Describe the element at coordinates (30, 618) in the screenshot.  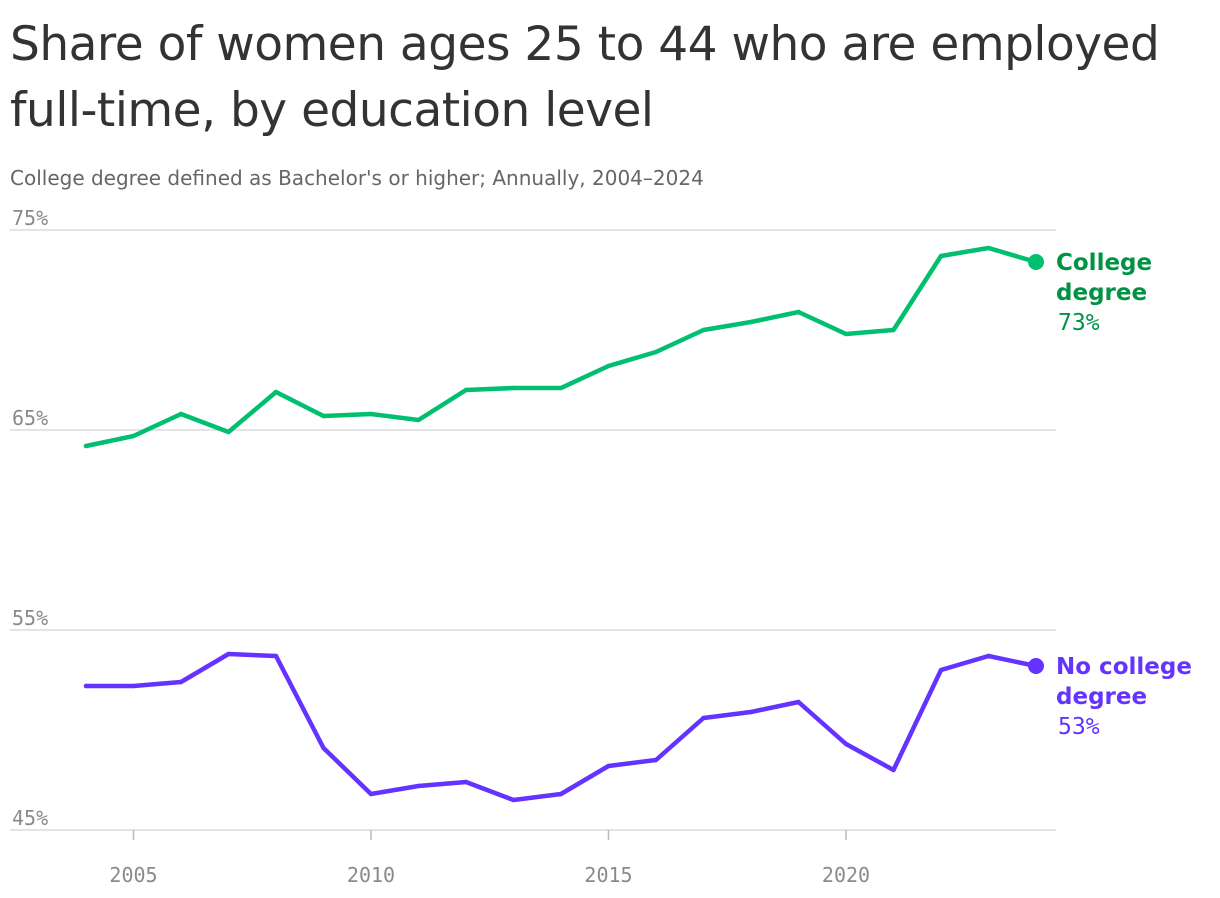
I see `y-tick-label: 55%` at that location.